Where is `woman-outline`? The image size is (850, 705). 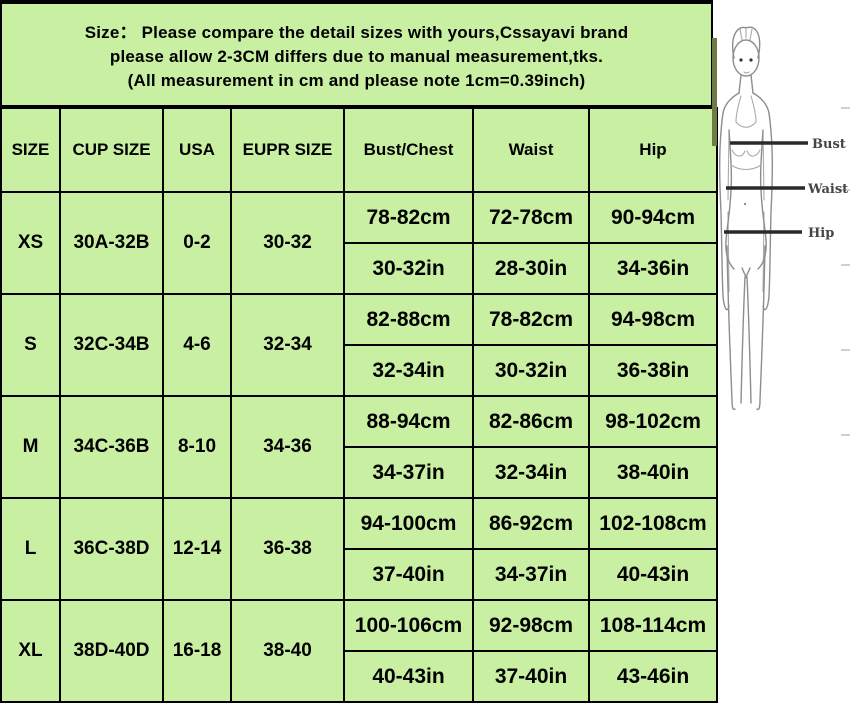
woman-outline is located at coordinates (746, 218).